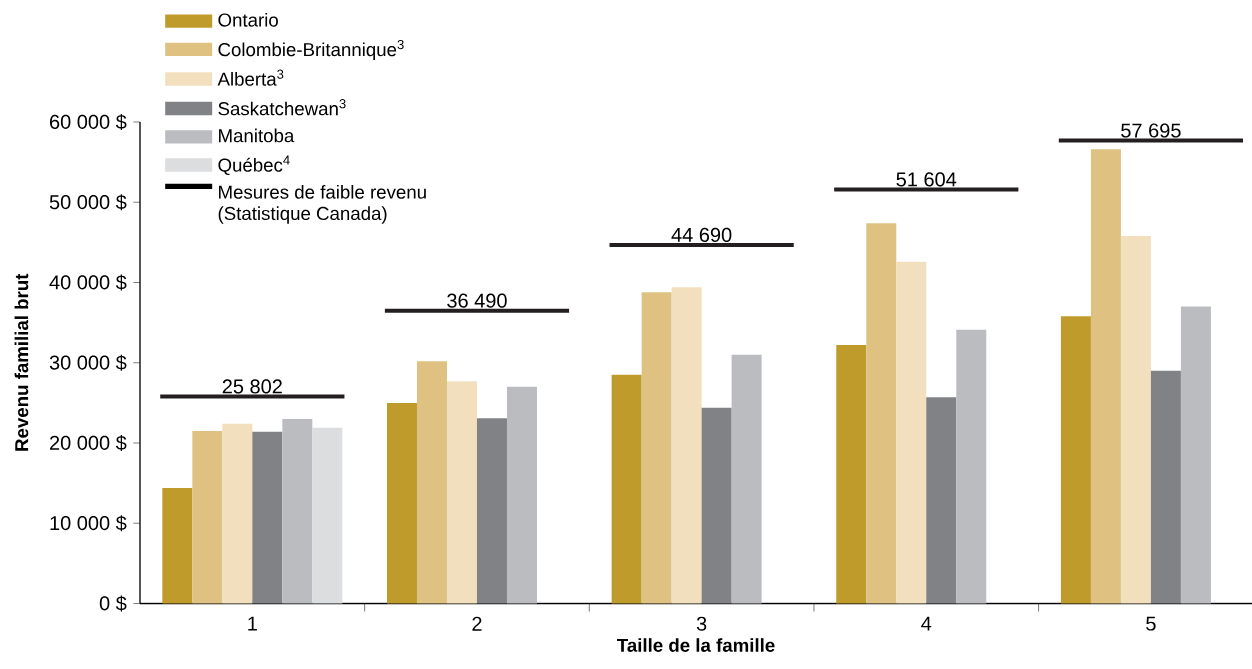 The image size is (1252, 669). I want to click on ref-line-label: 57 695, so click(1151, 130).